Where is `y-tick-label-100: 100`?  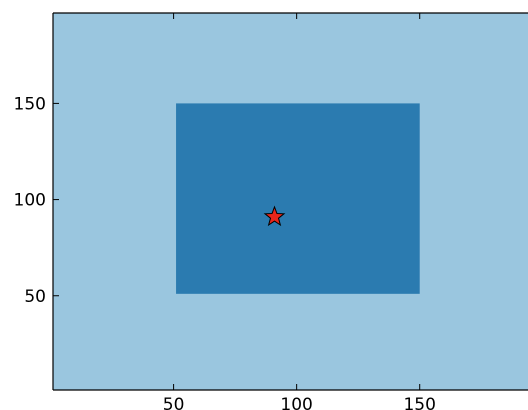 y-tick-label-100: 100 is located at coordinates (30, 201).